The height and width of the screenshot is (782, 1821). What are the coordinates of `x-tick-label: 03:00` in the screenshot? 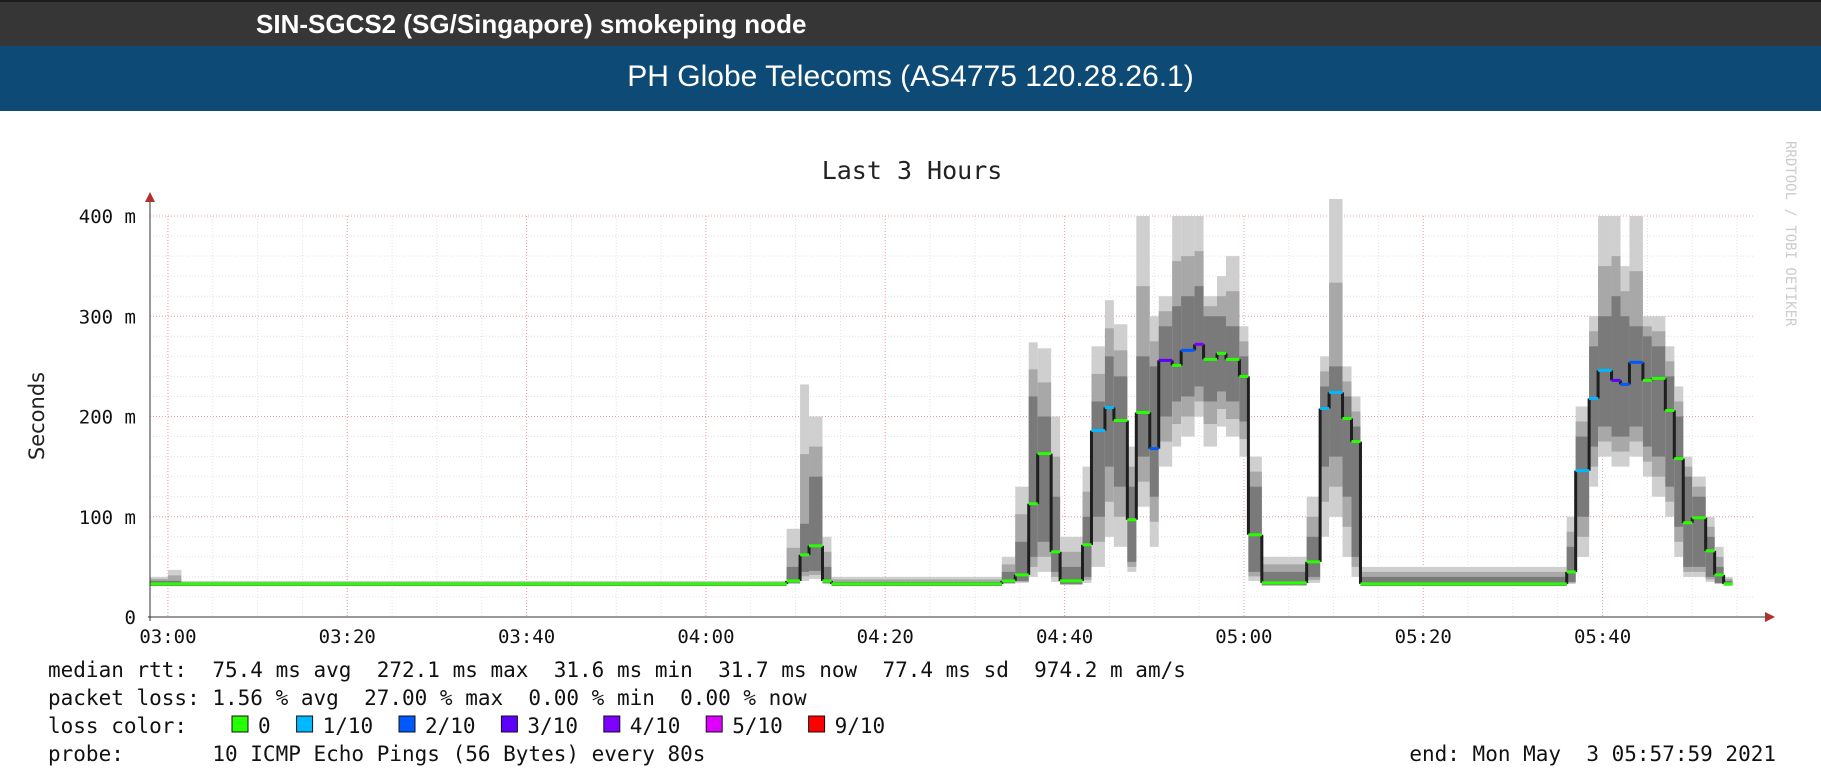 It's located at (167, 637).